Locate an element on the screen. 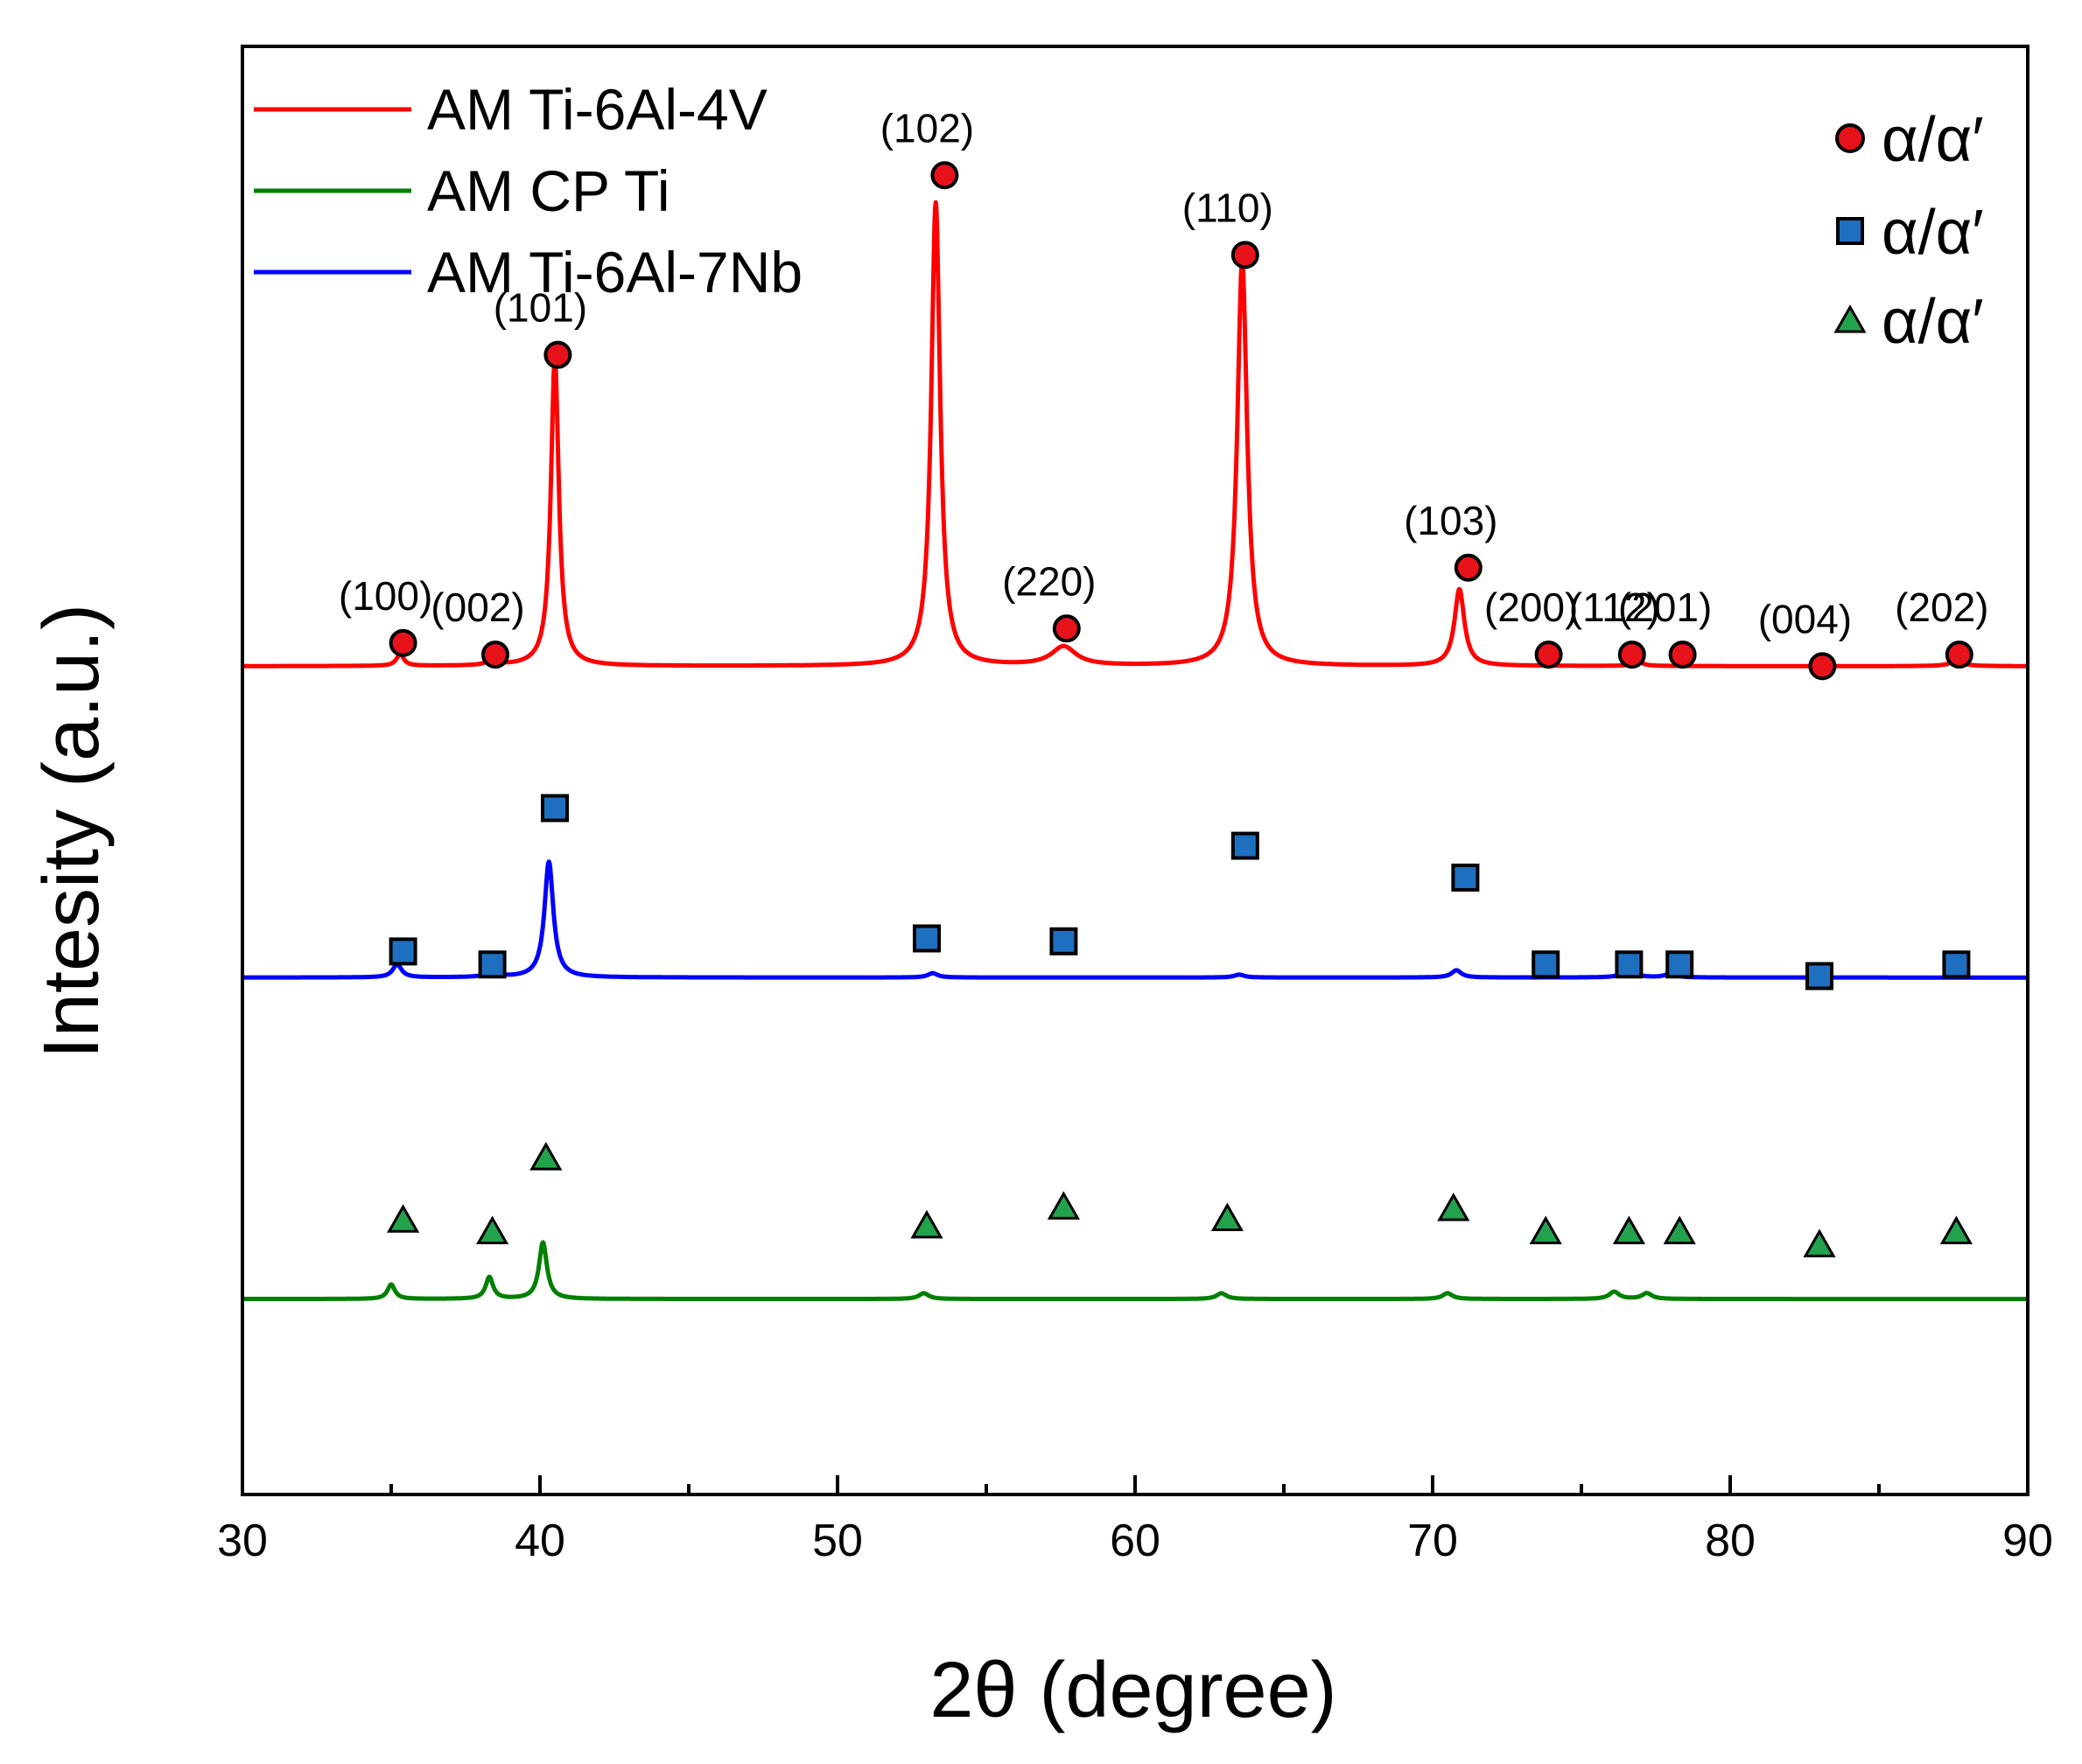 The width and height of the screenshot is (2082, 1764). legend-circle-label: α/α′ is located at coordinates (1933, 140).